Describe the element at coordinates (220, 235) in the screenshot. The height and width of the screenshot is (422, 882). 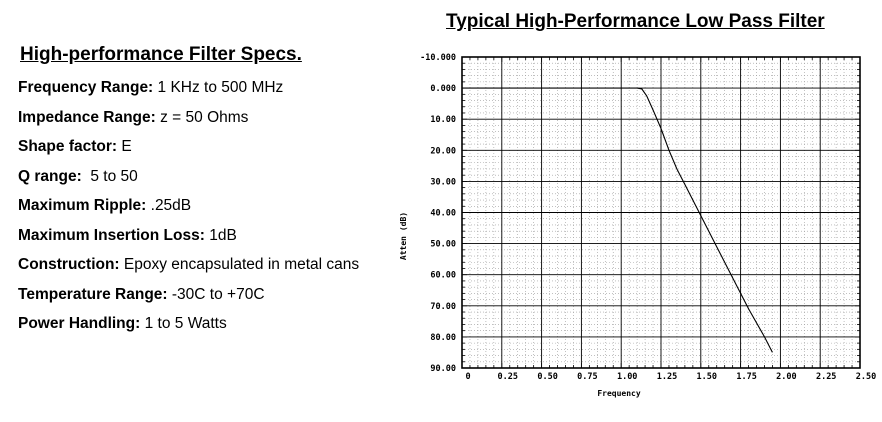
I see `spec-value: 1dB` at that location.